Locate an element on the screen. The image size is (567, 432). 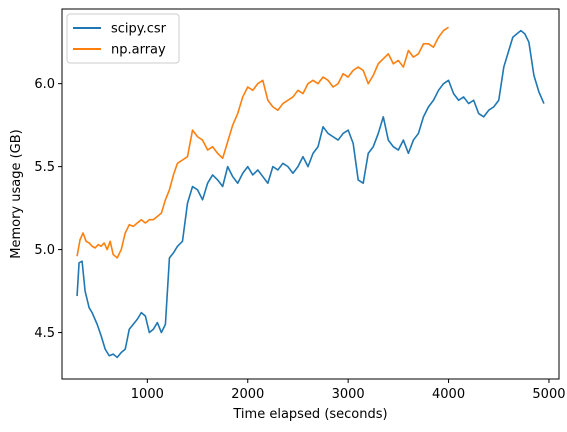
x-tick-label: 1000 is located at coordinates (147, 394).